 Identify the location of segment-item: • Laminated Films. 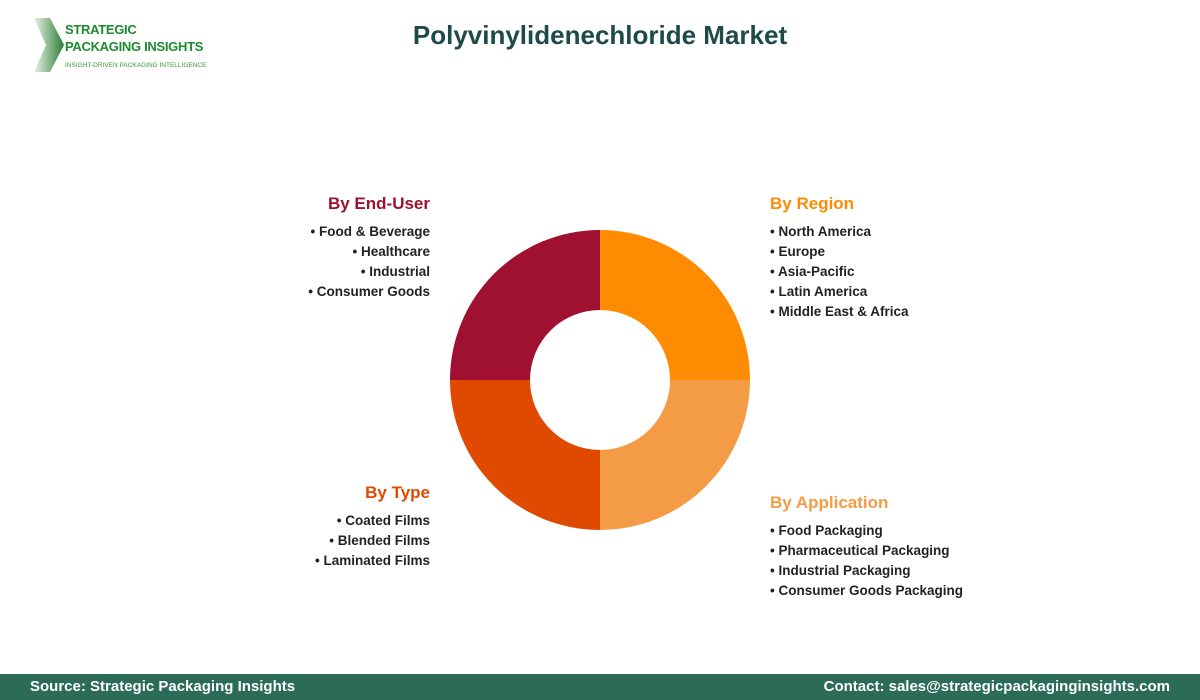
(372, 560).